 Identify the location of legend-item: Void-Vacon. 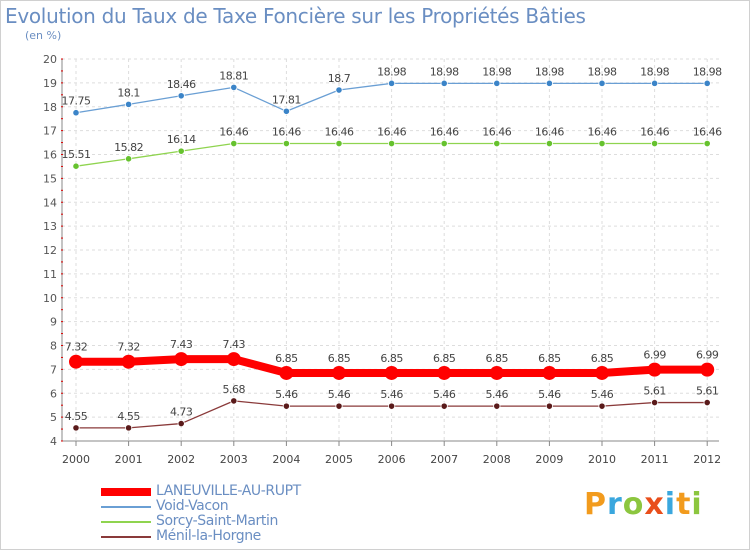
(231, 506).